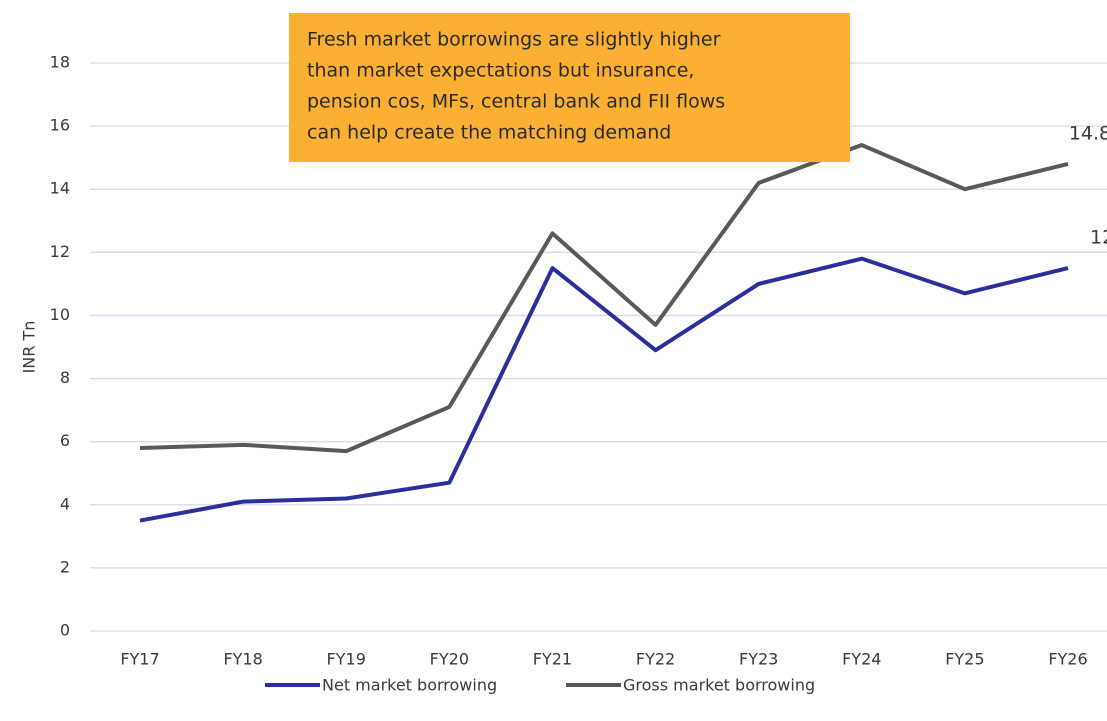 The width and height of the screenshot is (1107, 721). Describe the element at coordinates (65, 630) in the screenshot. I see `y-tick-label: 0` at that location.